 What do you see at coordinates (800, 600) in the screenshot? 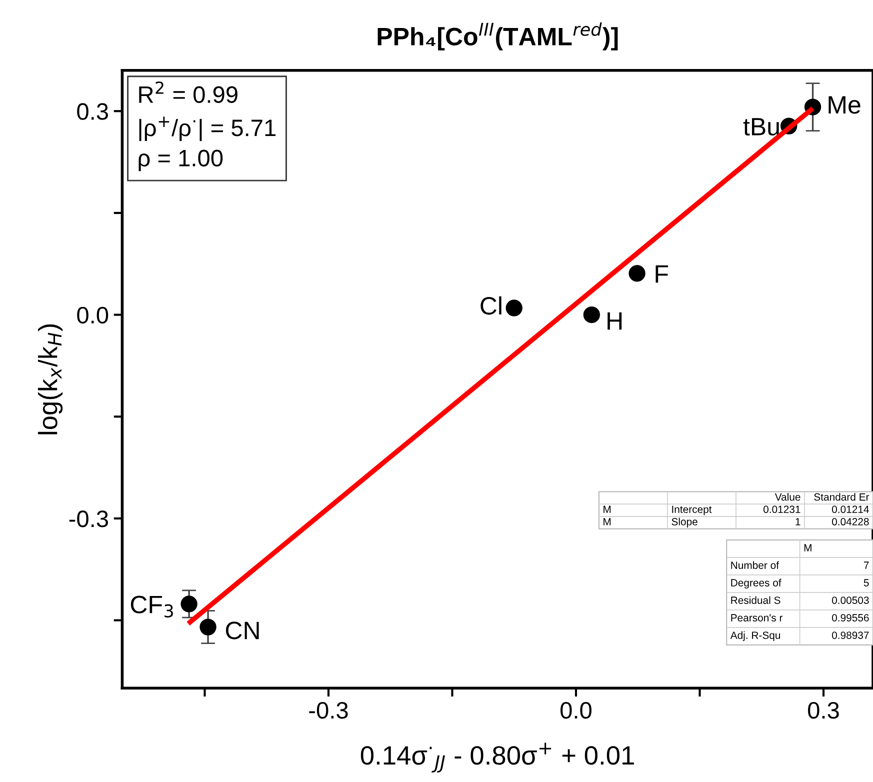
I see `text: Residual S 0.00503` at bounding box center [800, 600].